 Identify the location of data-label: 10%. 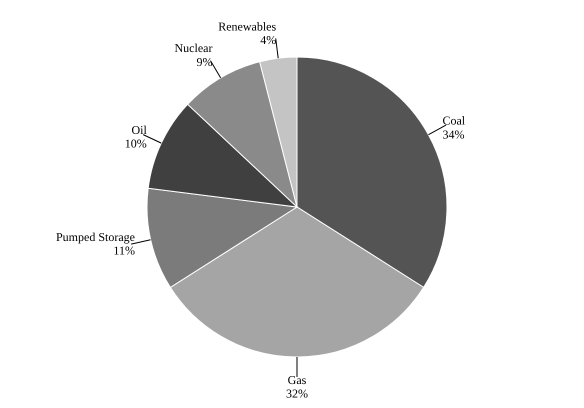
(135, 143).